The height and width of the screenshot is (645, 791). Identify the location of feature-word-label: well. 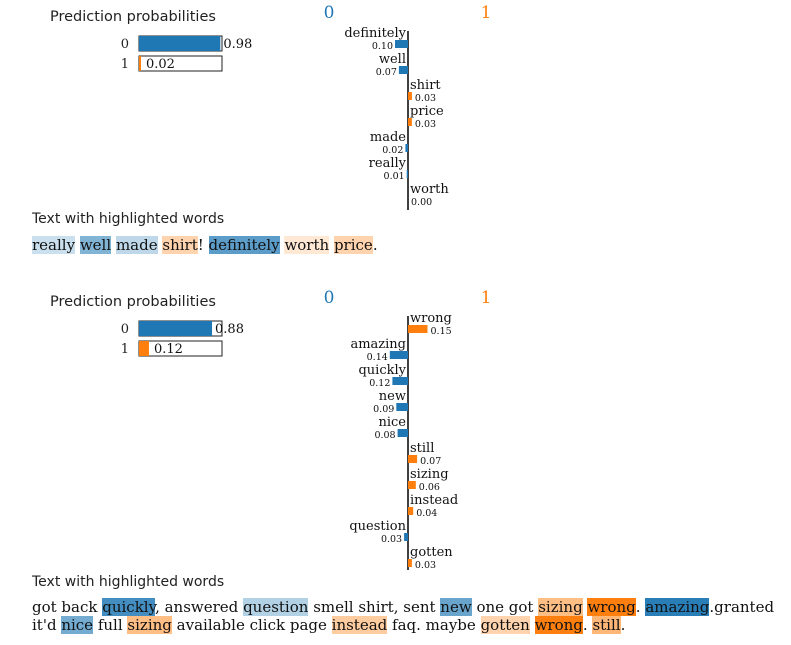
(392, 59).